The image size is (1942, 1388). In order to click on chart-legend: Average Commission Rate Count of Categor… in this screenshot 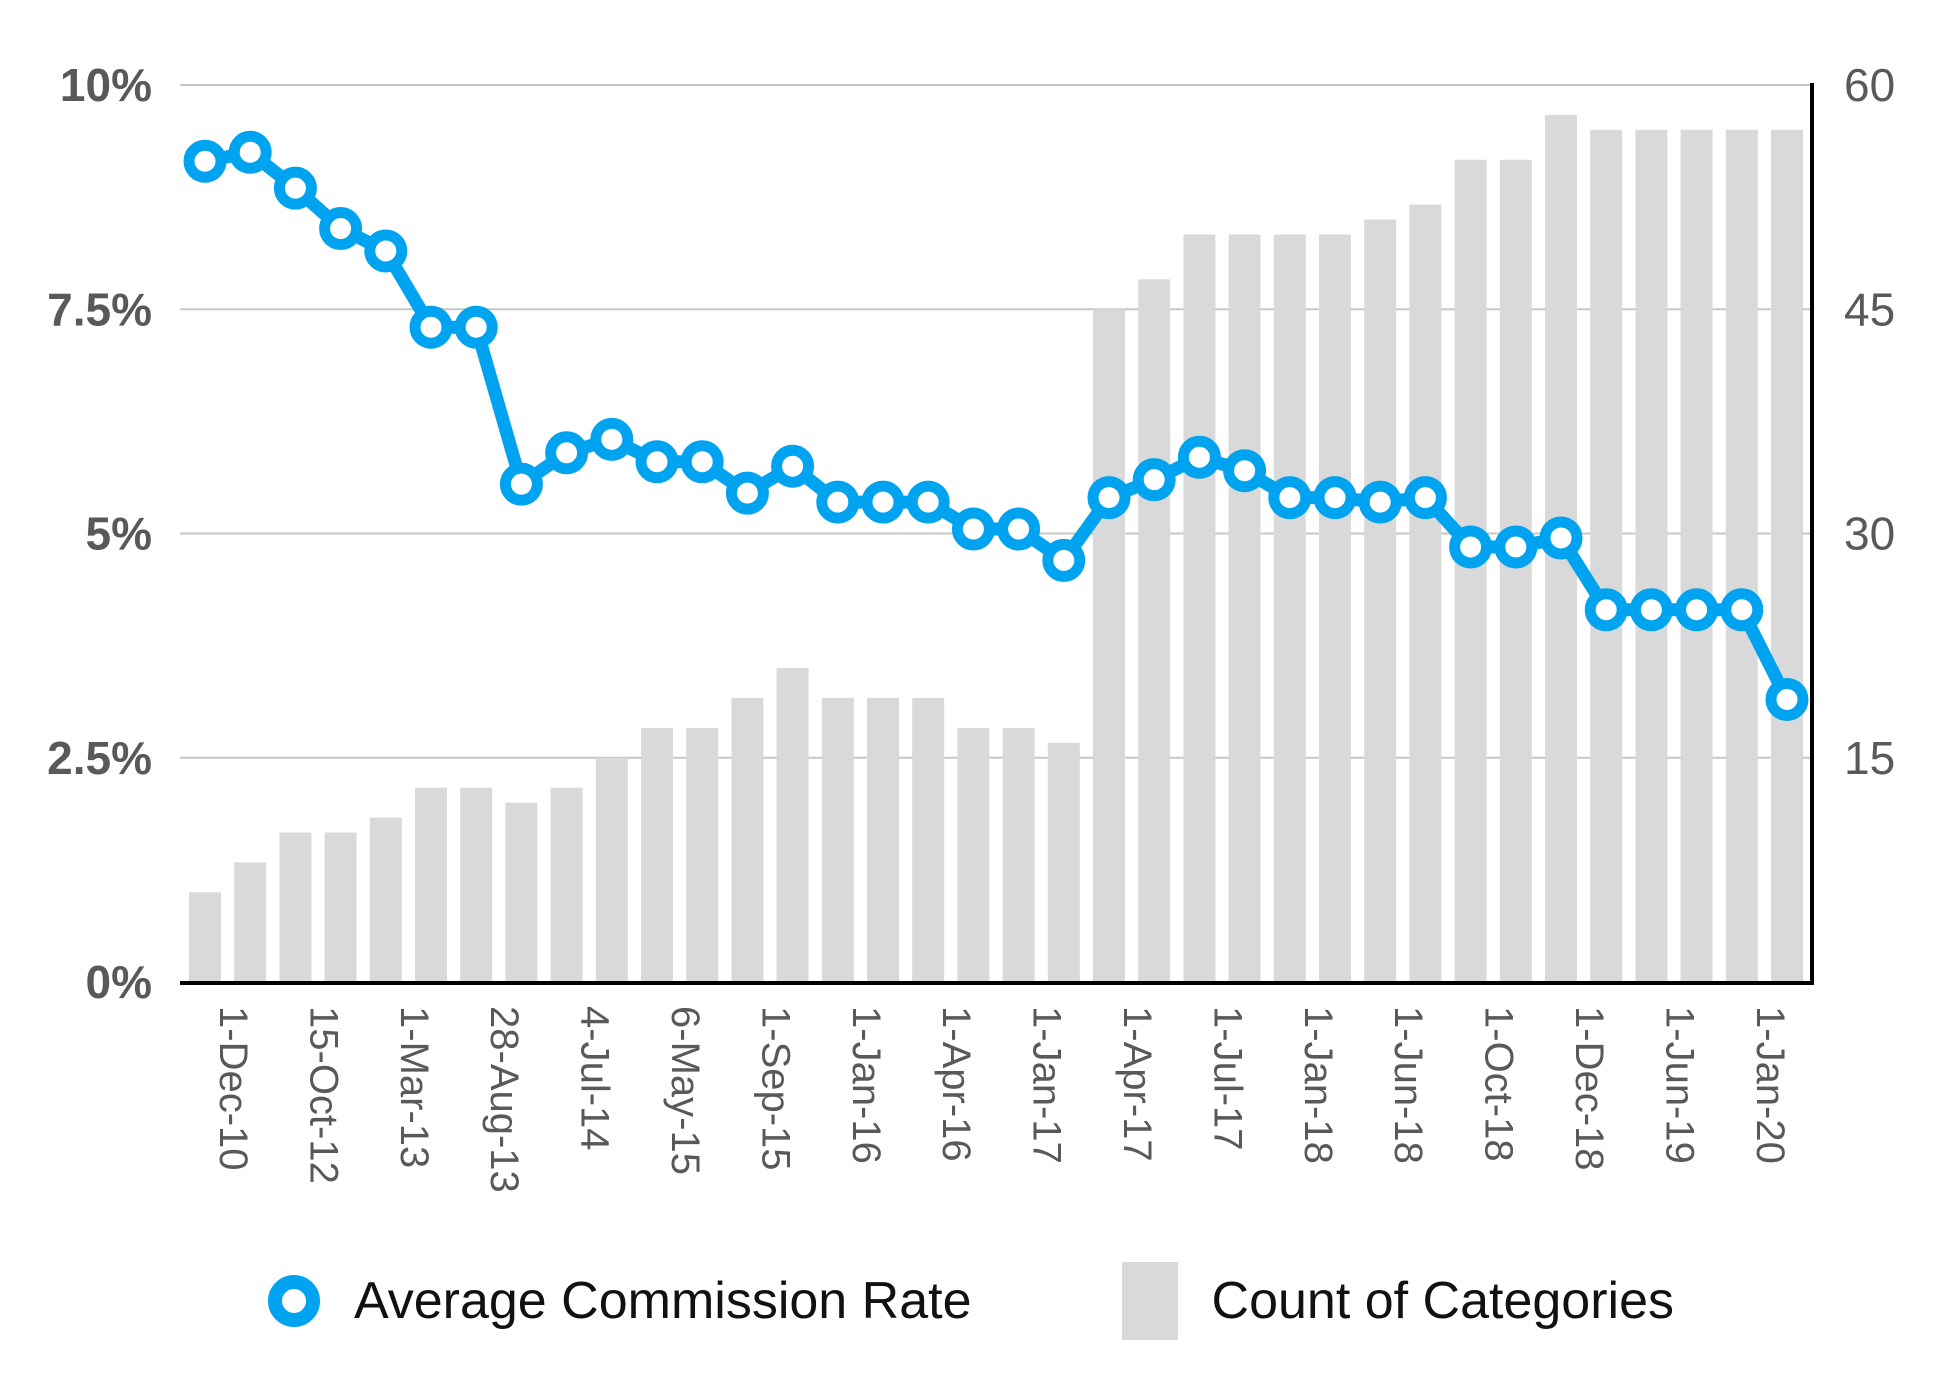, I will do `click(971, 1301)`.